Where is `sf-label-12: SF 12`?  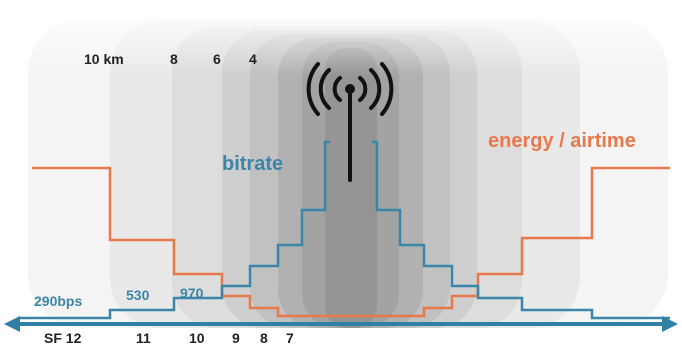
sf-label-12: SF 12 is located at coordinates (63, 337).